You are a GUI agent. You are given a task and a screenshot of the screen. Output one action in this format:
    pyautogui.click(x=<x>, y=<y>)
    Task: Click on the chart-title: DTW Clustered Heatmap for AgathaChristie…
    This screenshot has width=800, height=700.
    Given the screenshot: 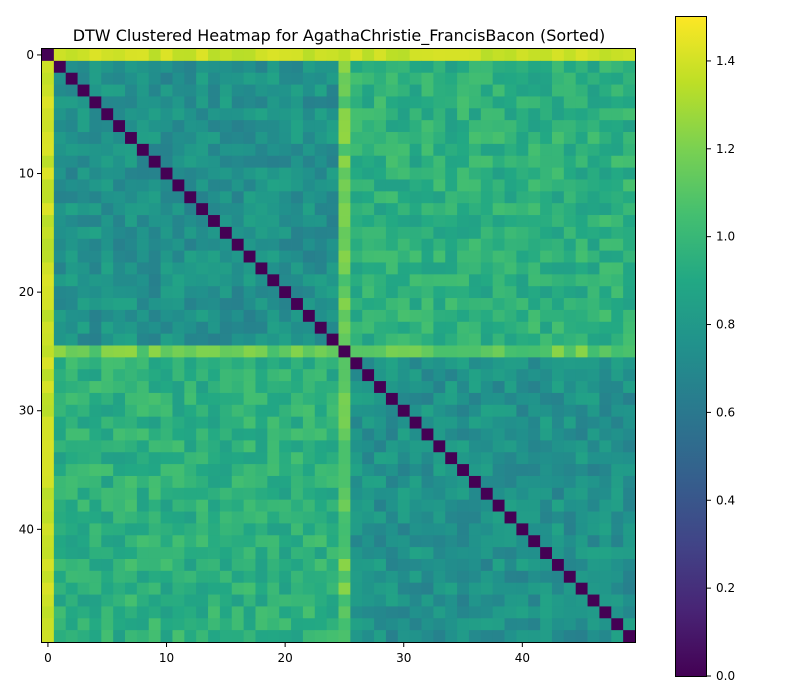 What is the action you would take?
    pyautogui.click(x=339, y=36)
    